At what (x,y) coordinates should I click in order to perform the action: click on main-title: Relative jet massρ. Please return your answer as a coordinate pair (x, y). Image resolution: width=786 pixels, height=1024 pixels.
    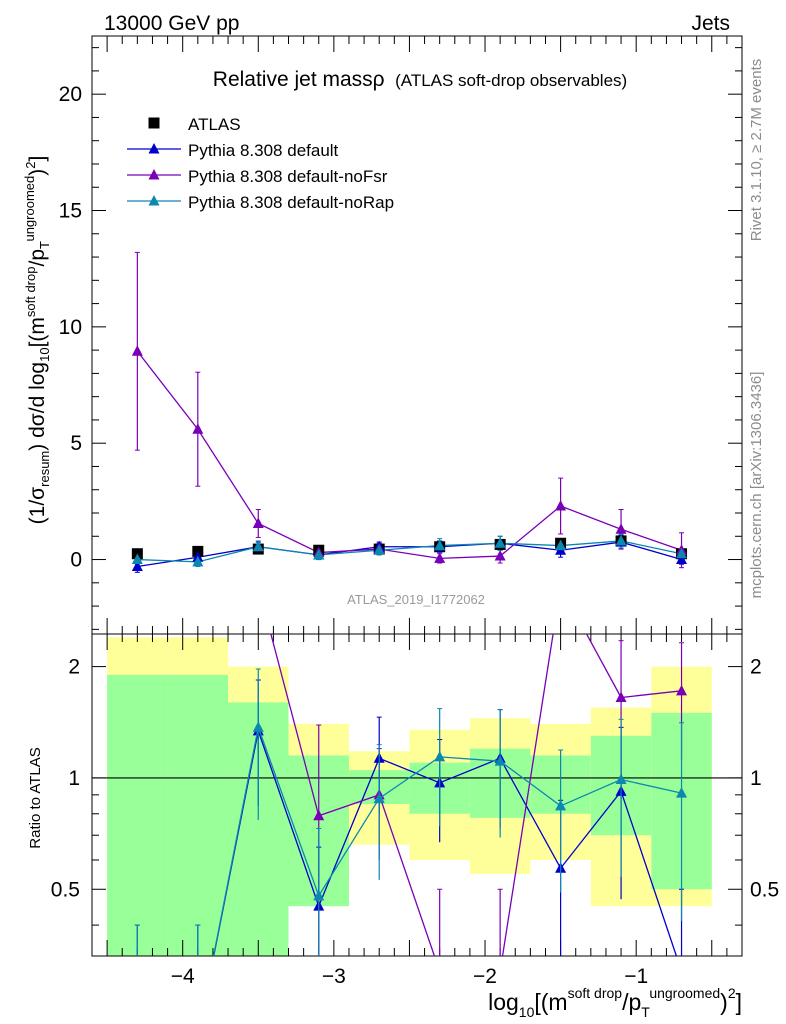
    Looking at the image, I should click on (299, 79).